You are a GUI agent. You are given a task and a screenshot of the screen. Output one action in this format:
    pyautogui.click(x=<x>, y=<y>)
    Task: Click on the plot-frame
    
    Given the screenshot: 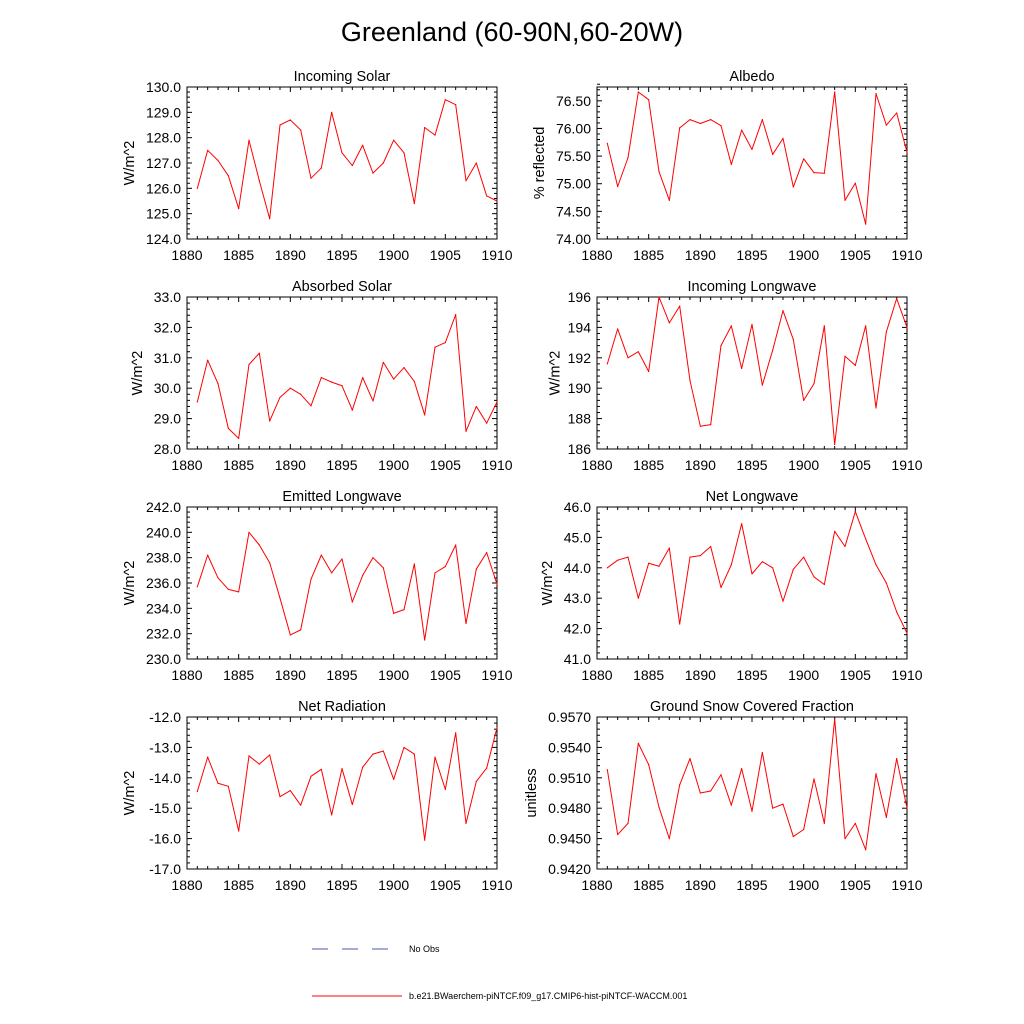 What is the action you would take?
    pyautogui.click(x=752, y=583)
    